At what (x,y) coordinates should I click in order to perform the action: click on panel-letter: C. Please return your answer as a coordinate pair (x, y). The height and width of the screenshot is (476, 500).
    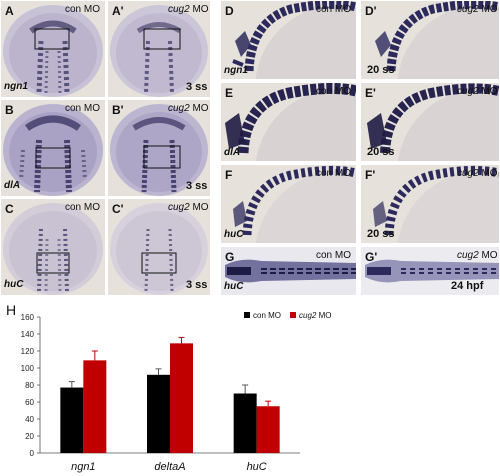
    Looking at the image, I should click on (9, 209).